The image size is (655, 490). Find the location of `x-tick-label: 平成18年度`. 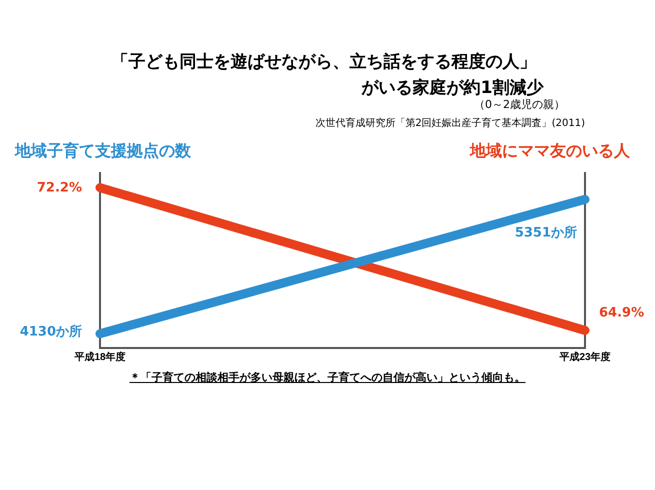

x-tick-label: 平成18年度 is located at coordinates (99, 356).